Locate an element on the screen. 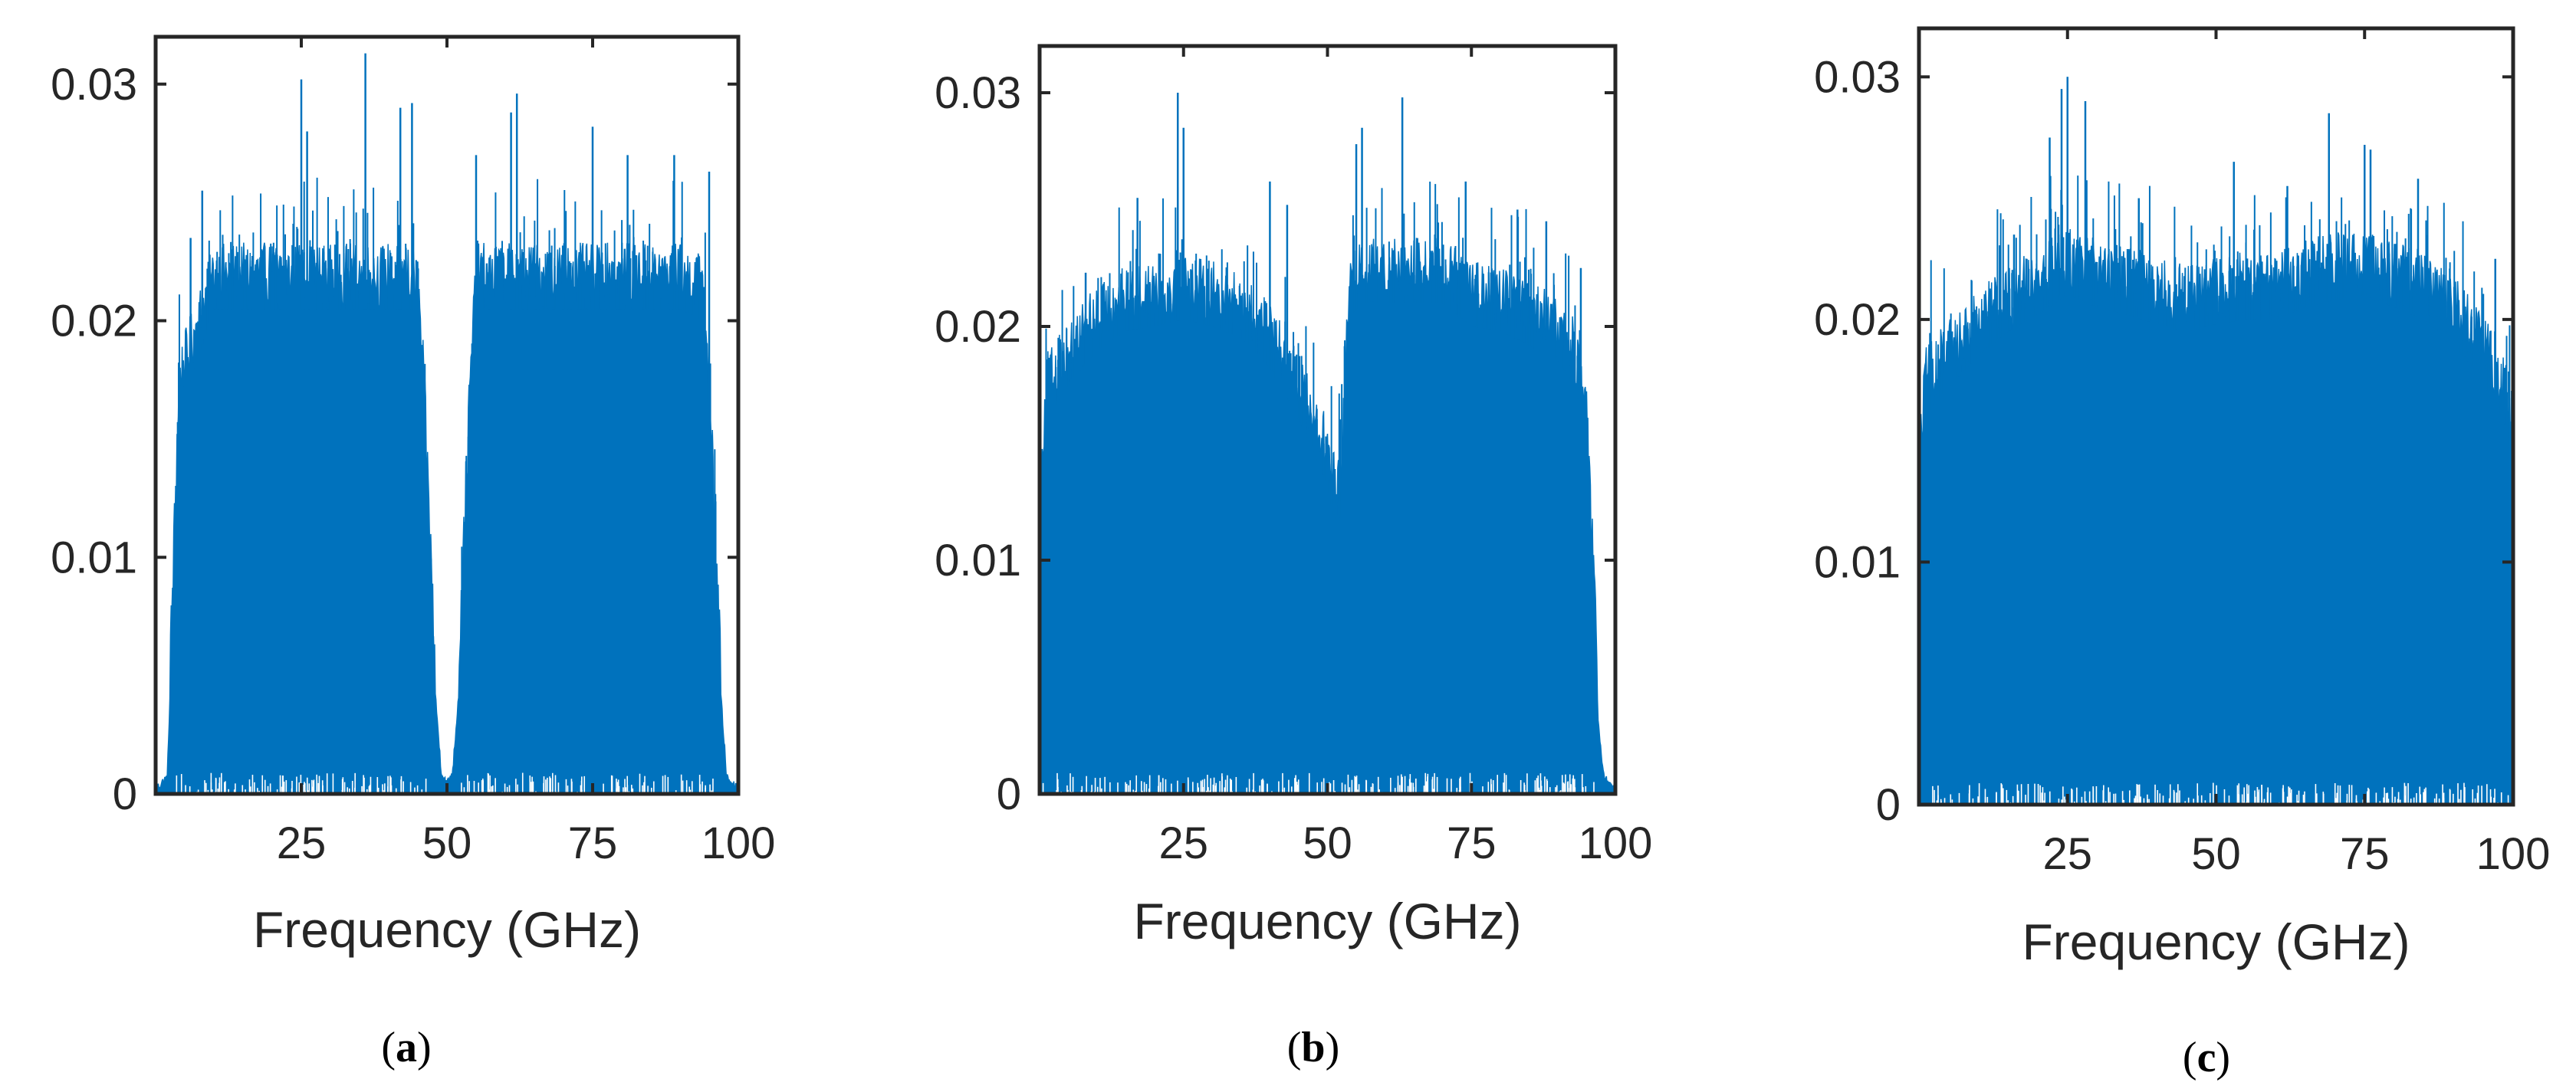  panel-caption-letter: b is located at coordinates (1313, 1047).